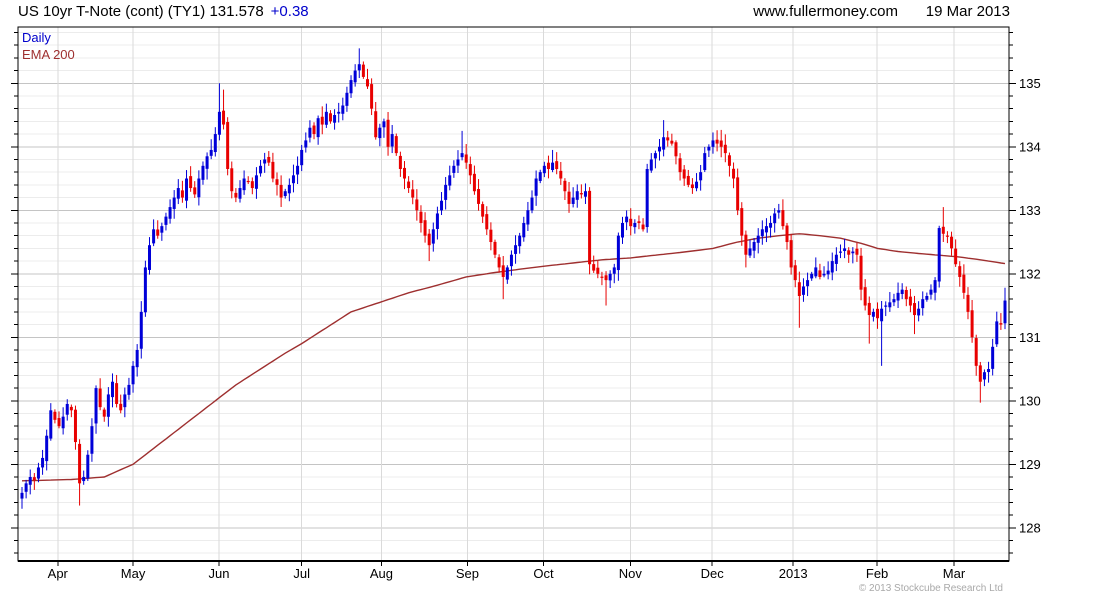  I want to click on x-axis-month-label: Dec, so click(713, 573).